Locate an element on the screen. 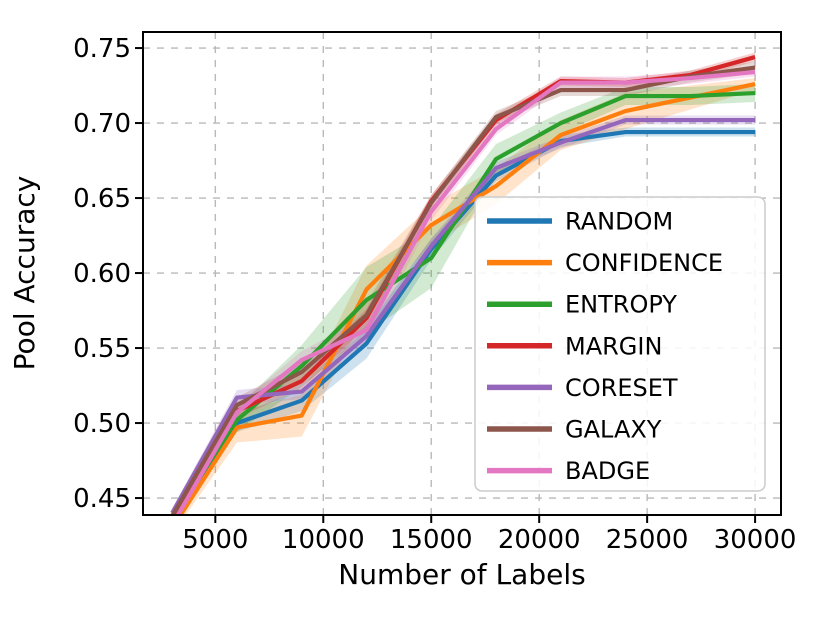 The width and height of the screenshot is (830, 623). x-tick-label: 10000 is located at coordinates (323, 540).